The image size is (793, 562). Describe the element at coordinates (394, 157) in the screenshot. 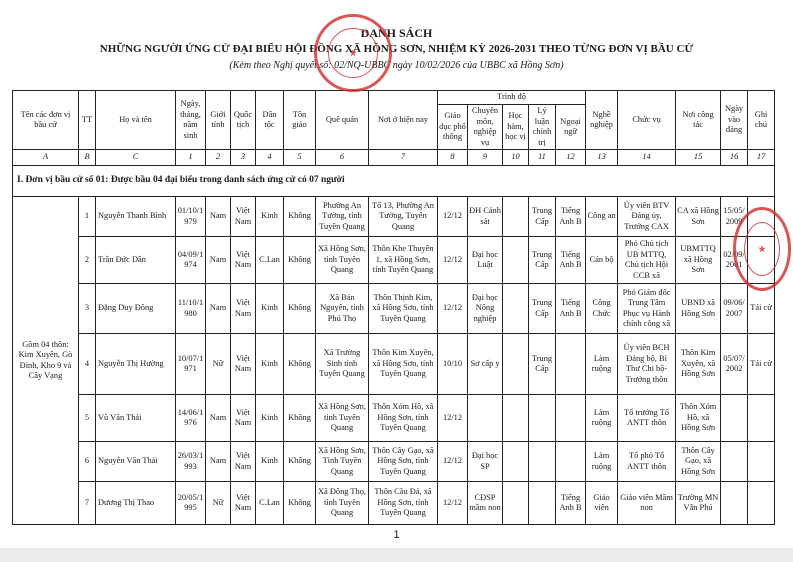

I see `column-number-row: A B C 1 2 3 4 5 6 7 8 9 10 11 12 13 14 15 16 17` at that location.